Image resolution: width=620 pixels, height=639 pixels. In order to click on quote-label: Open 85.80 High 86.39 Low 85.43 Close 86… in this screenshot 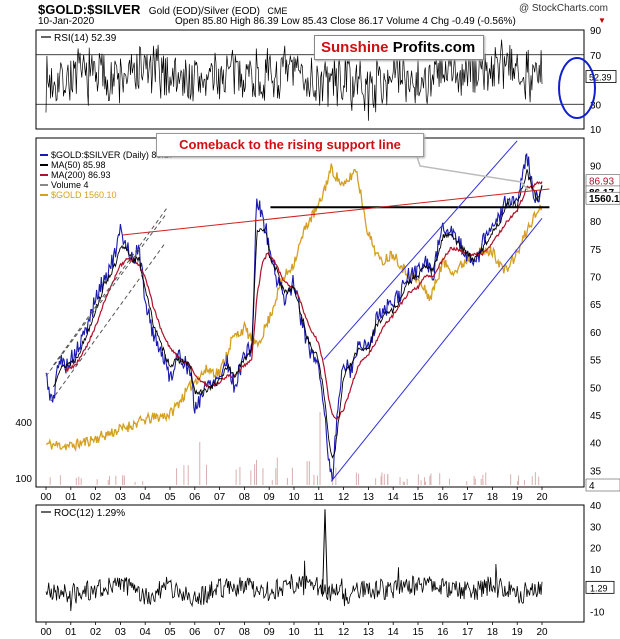, I will do `click(345, 21)`.